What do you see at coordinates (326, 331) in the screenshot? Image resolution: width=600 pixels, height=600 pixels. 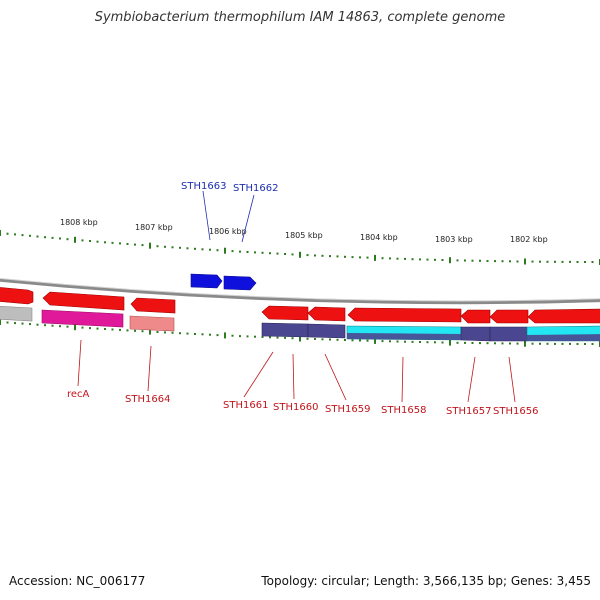 I see `feature-block-sth1660` at bounding box center [326, 331].